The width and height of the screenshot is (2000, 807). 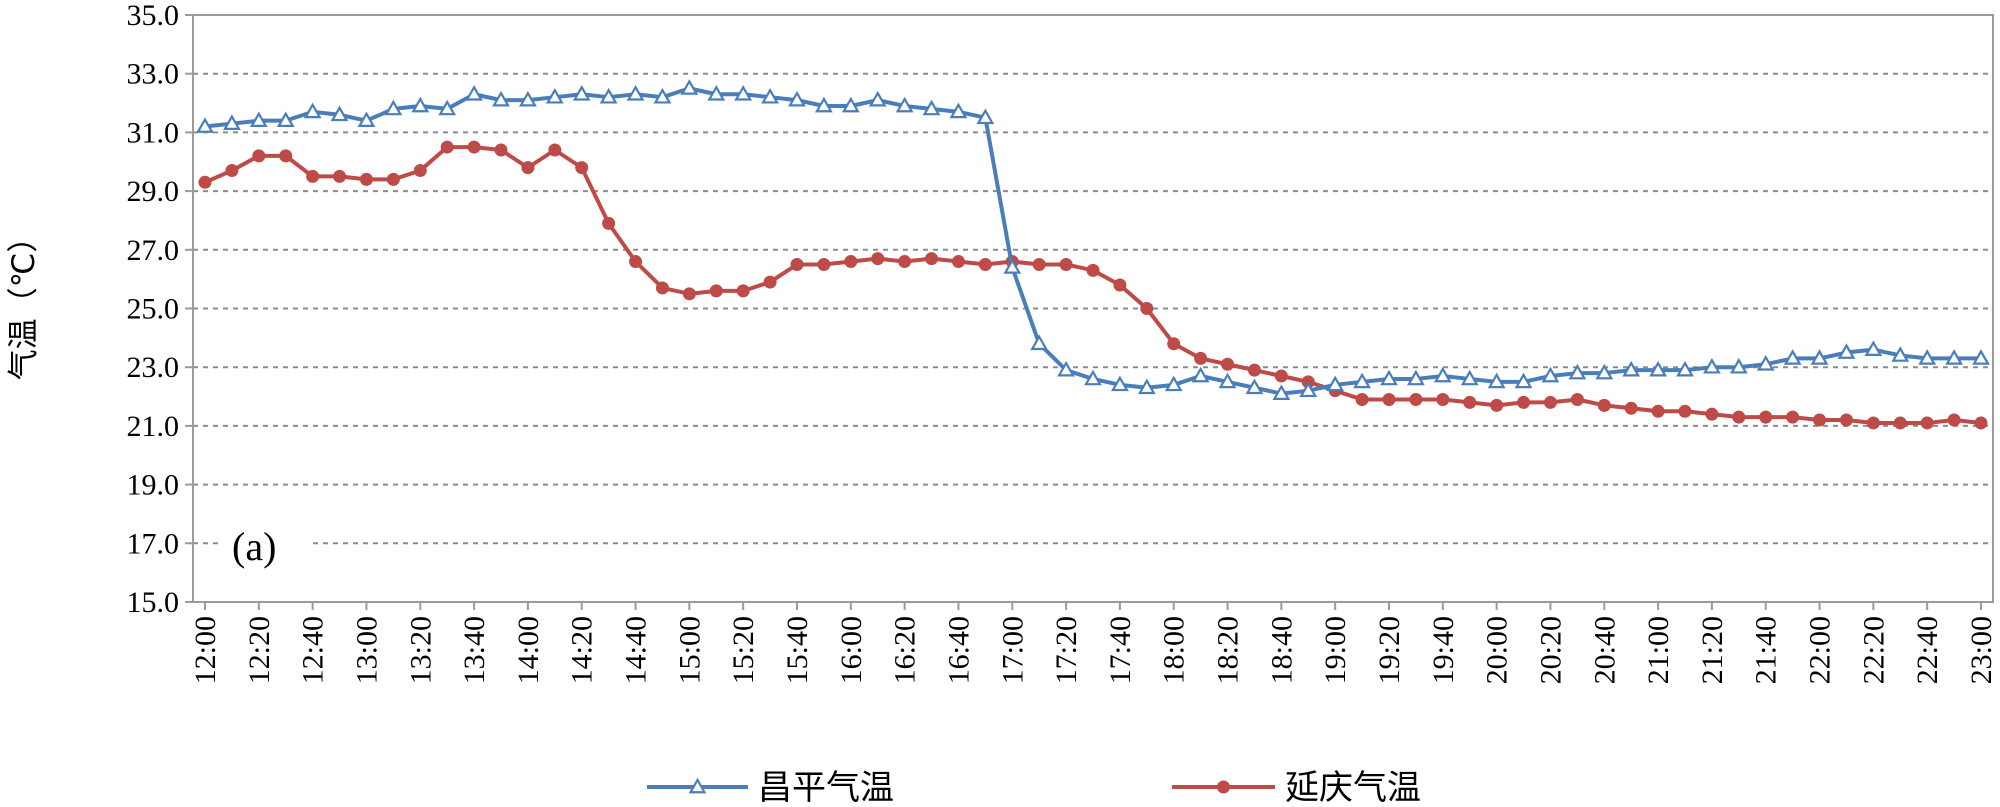 What do you see at coordinates (743, 650) in the screenshot?
I see `x-tick-label: 15:20` at bounding box center [743, 650].